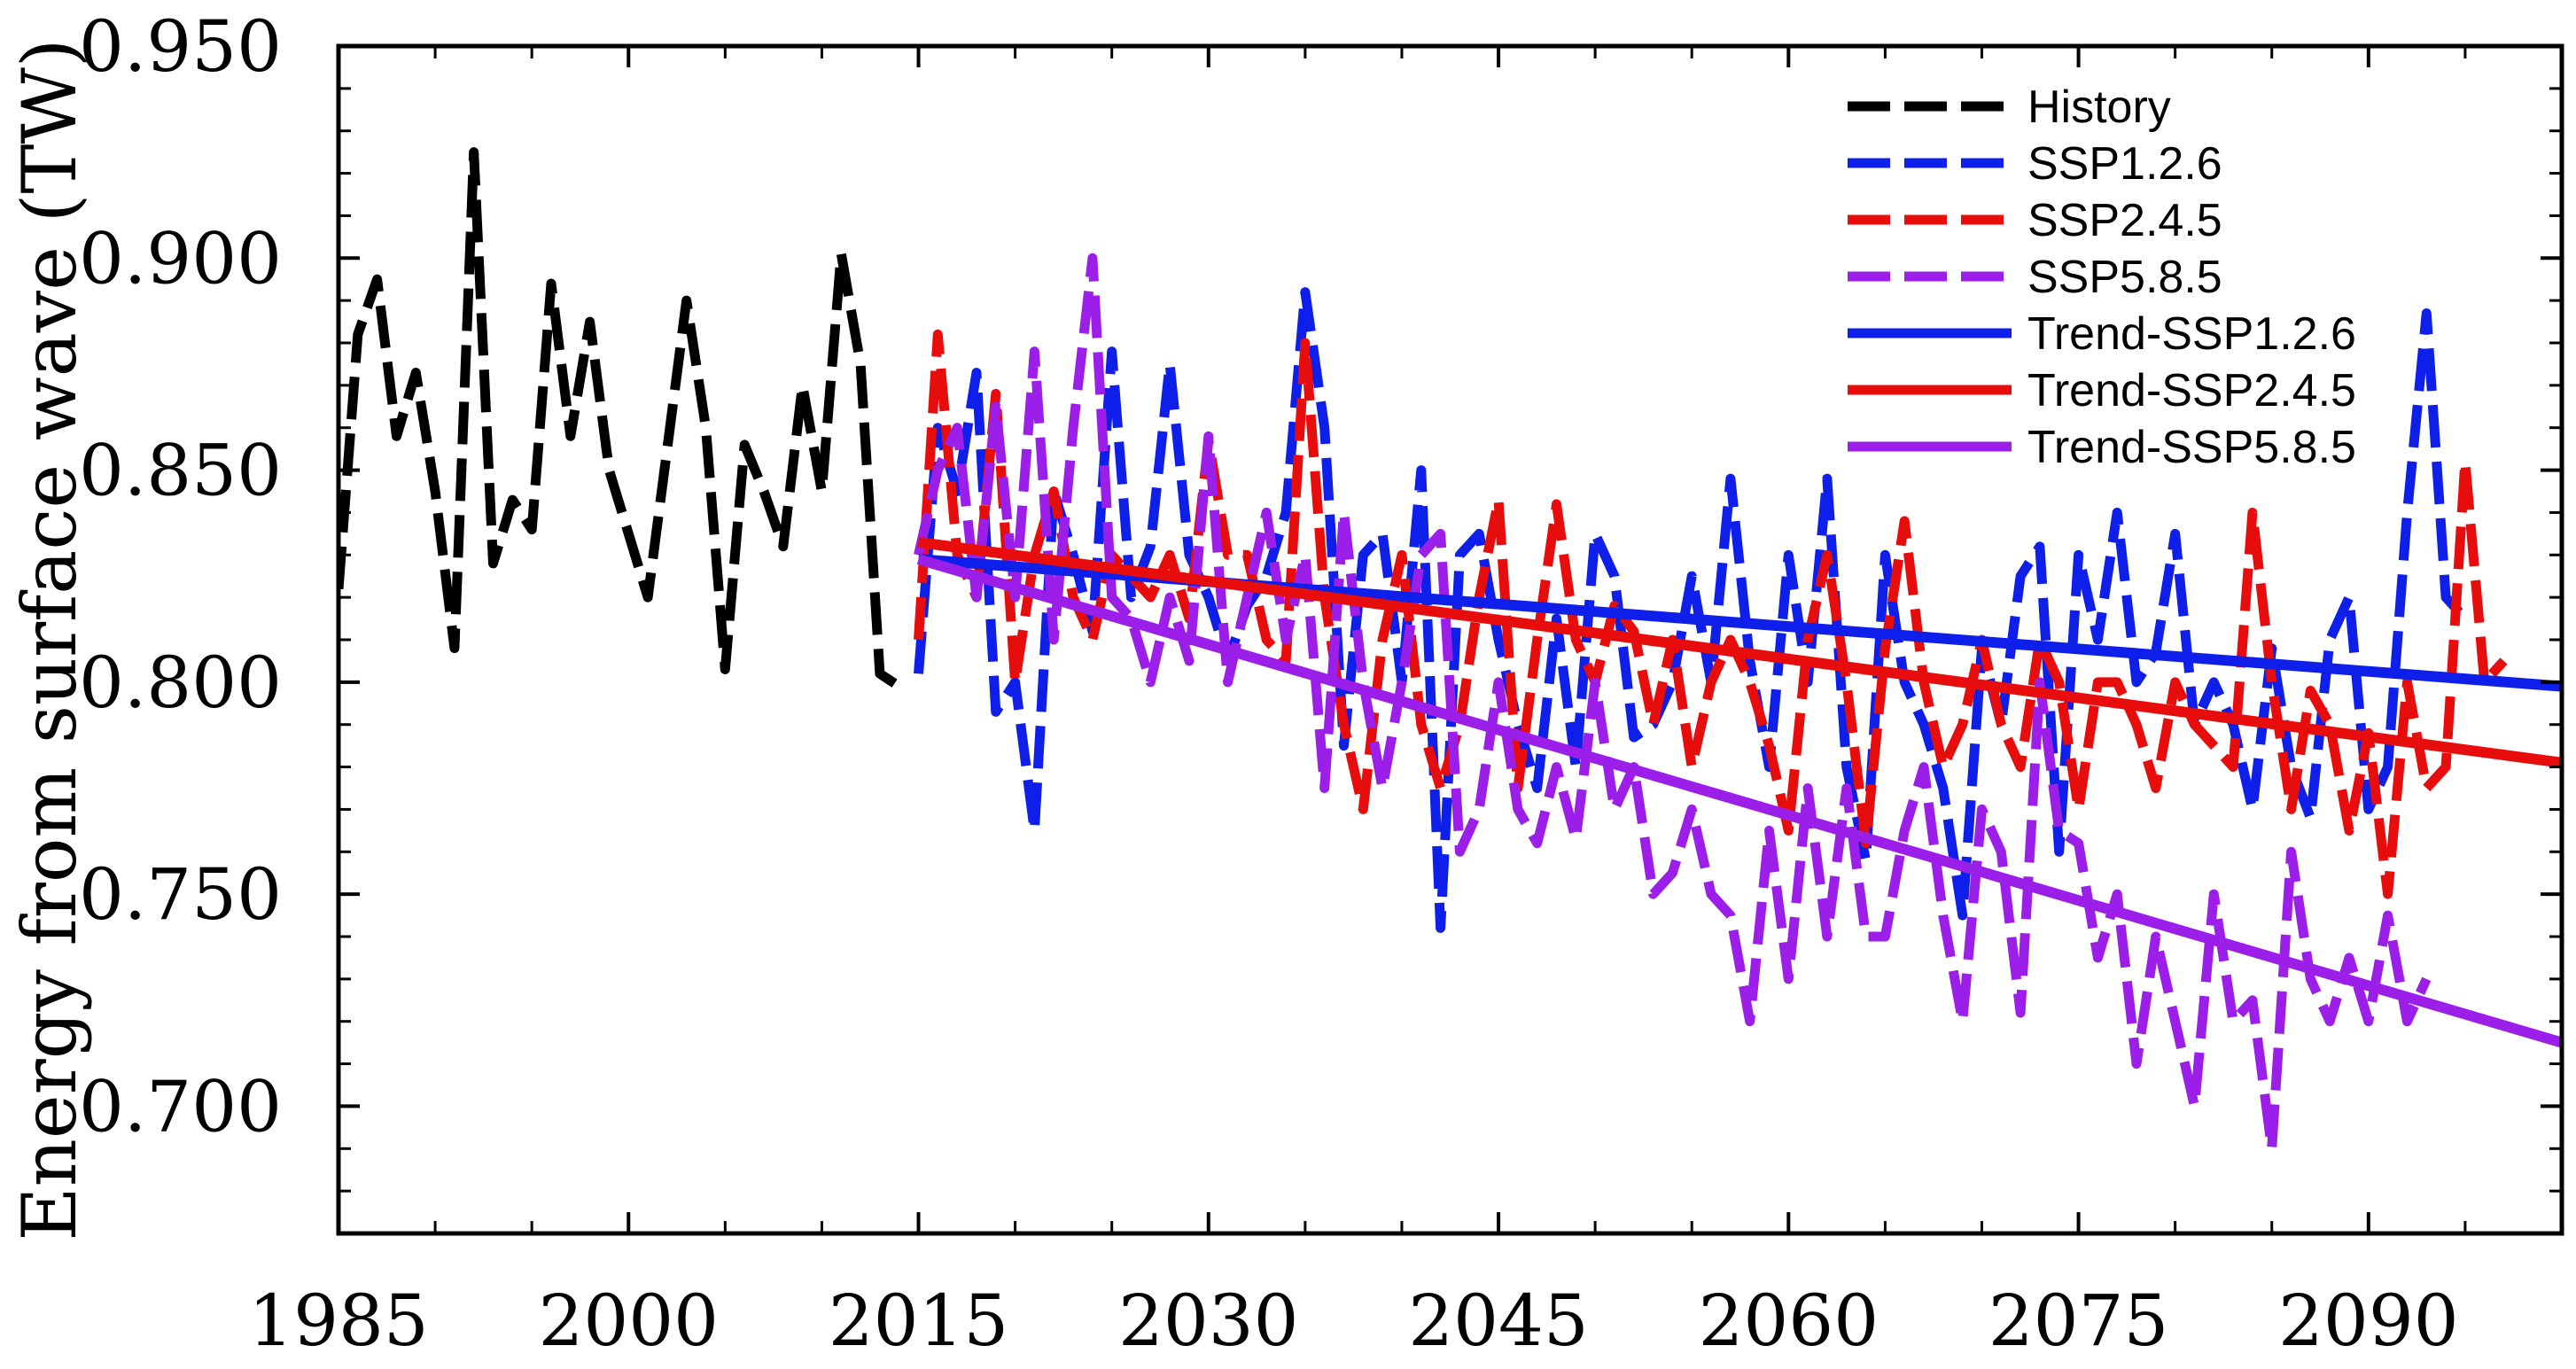 The height and width of the screenshot is (1369, 2576). I want to click on legend-label: Trend-SSP5.8.5, so click(2191, 447).